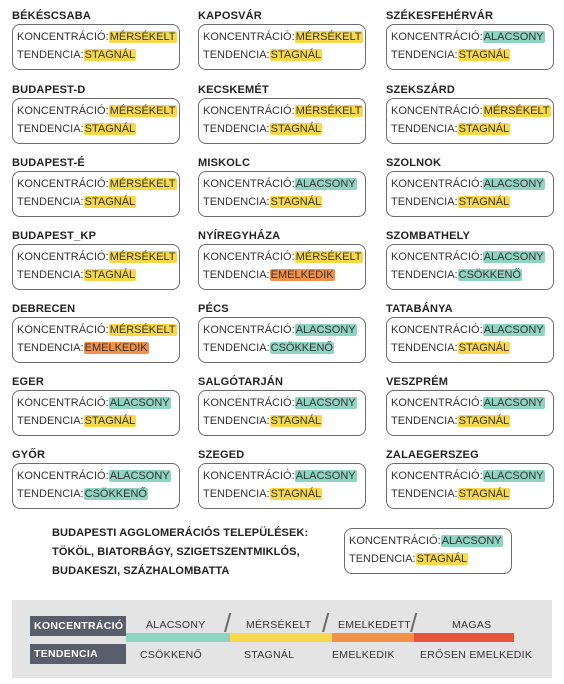 This screenshot has width=564, height=684. Describe the element at coordinates (421, 90) in the screenshot. I see `city-name: SZEKSZÁRD` at that location.